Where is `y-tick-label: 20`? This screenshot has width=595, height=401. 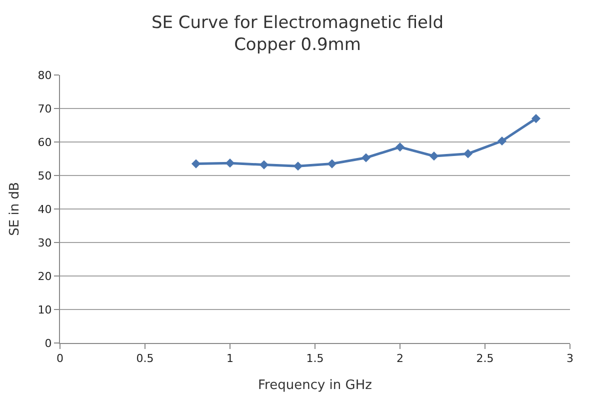 y-tick-label: 20 is located at coordinates (45, 276).